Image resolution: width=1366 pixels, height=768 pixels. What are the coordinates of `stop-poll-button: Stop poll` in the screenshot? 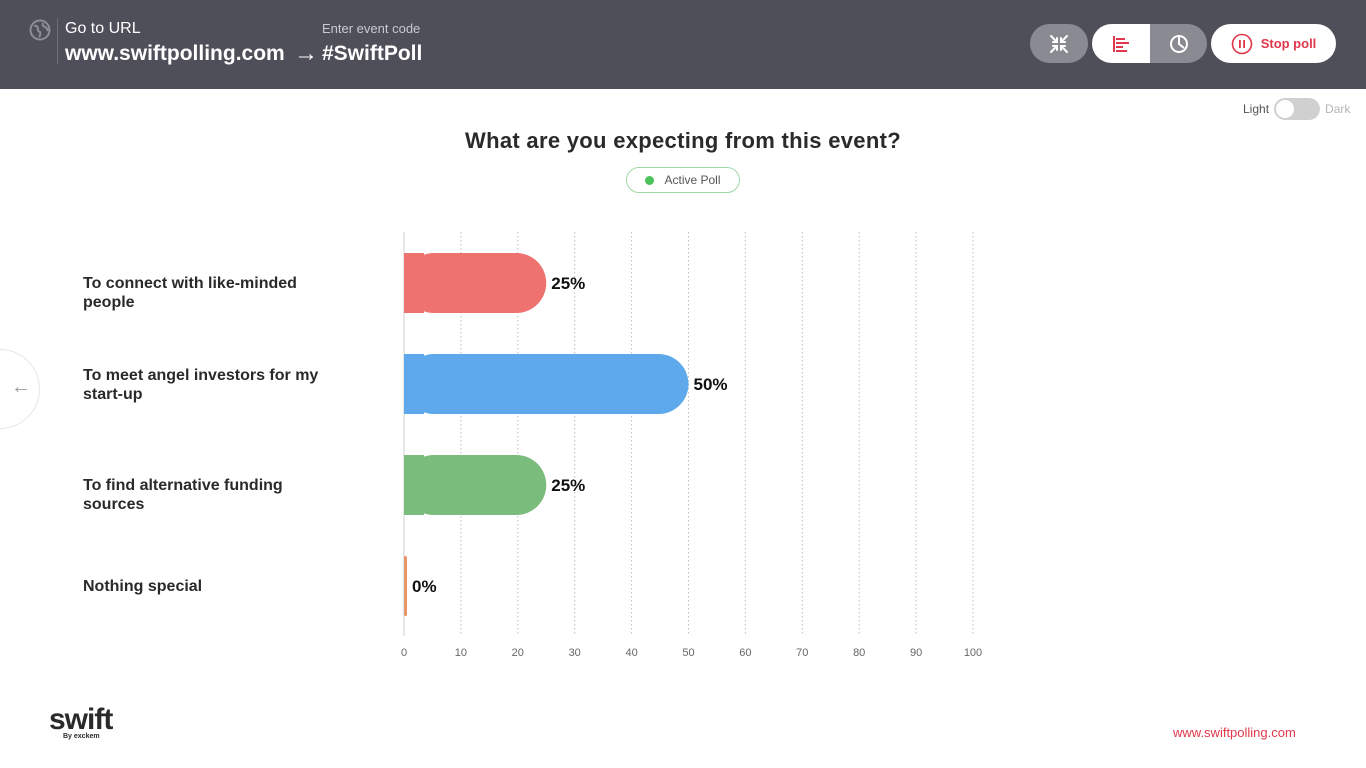 It's located at (1273, 43).